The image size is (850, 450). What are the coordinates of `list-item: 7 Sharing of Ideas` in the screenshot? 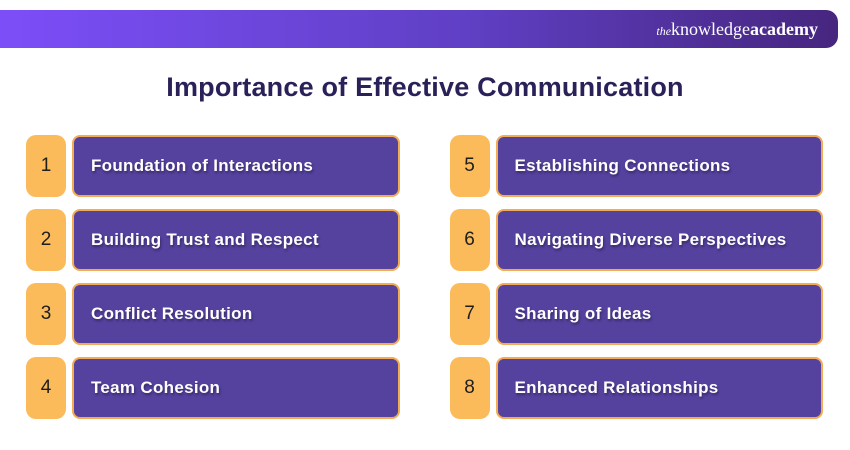 It's located at (636, 314).